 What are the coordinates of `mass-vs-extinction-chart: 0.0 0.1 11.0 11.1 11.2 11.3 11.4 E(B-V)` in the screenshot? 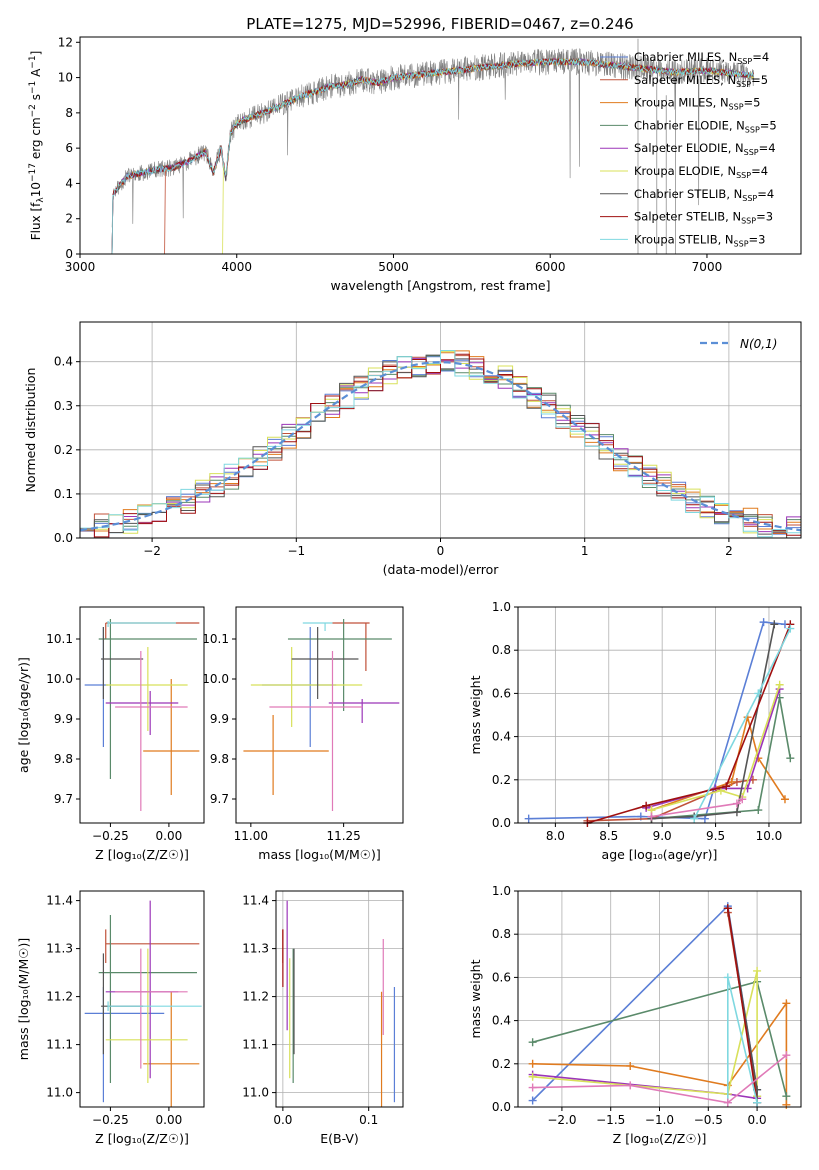 It's located at (323, 1018).